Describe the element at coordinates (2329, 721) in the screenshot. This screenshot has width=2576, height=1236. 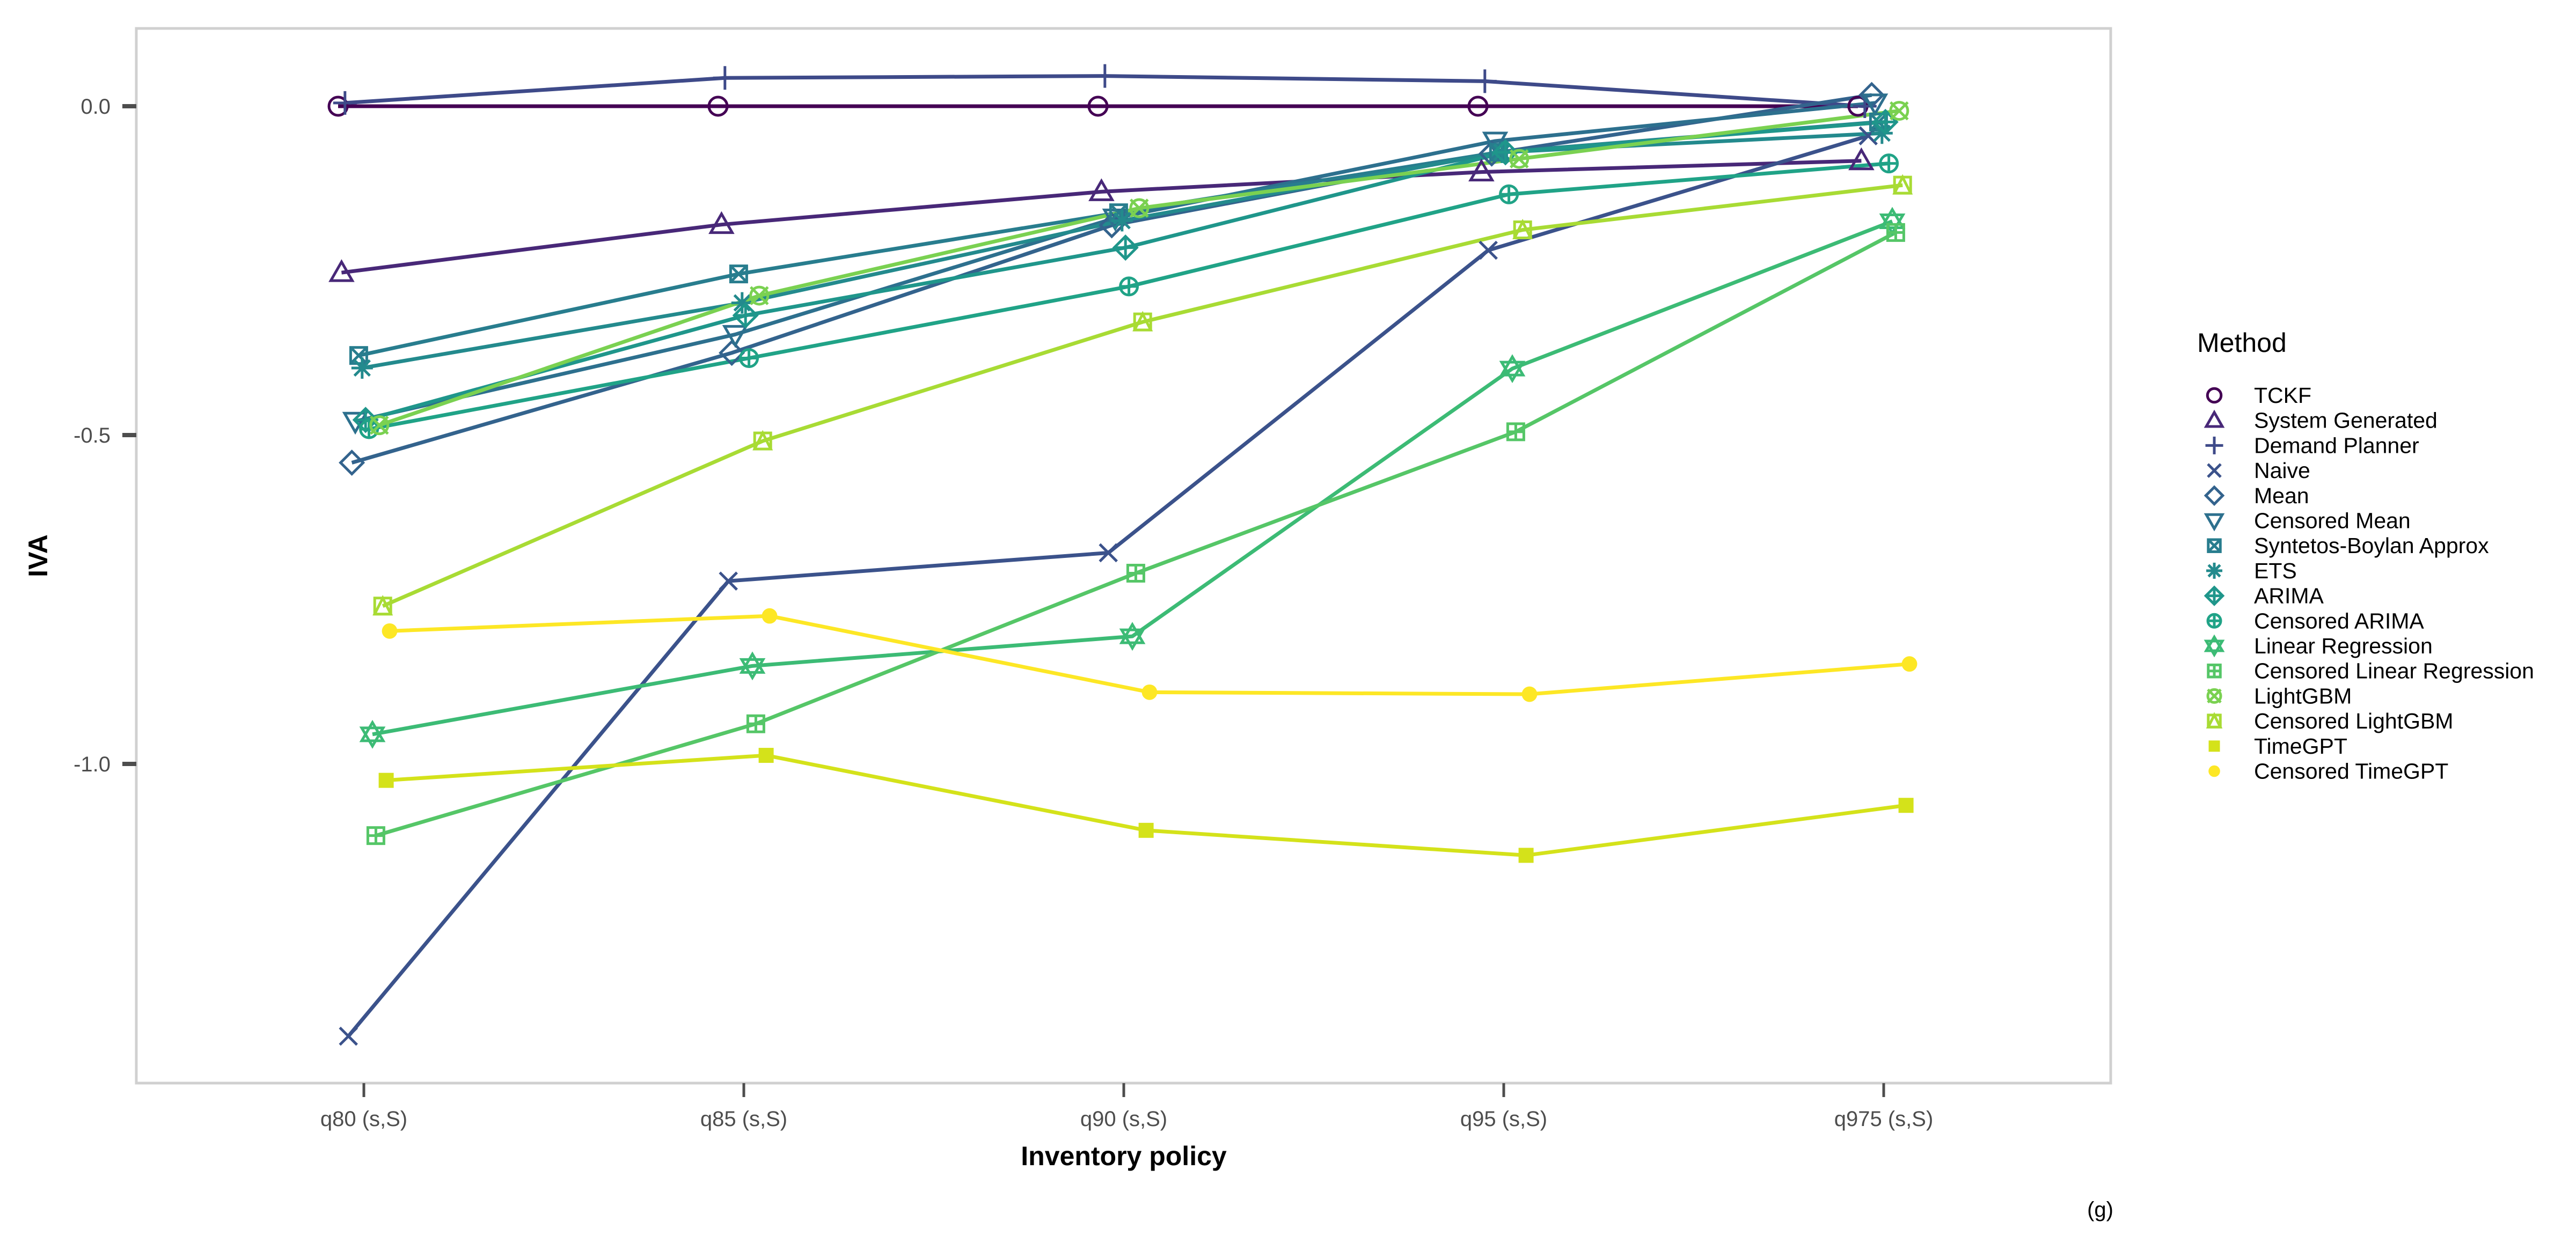
I see `legend-item: Censored LightGBM` at that location.